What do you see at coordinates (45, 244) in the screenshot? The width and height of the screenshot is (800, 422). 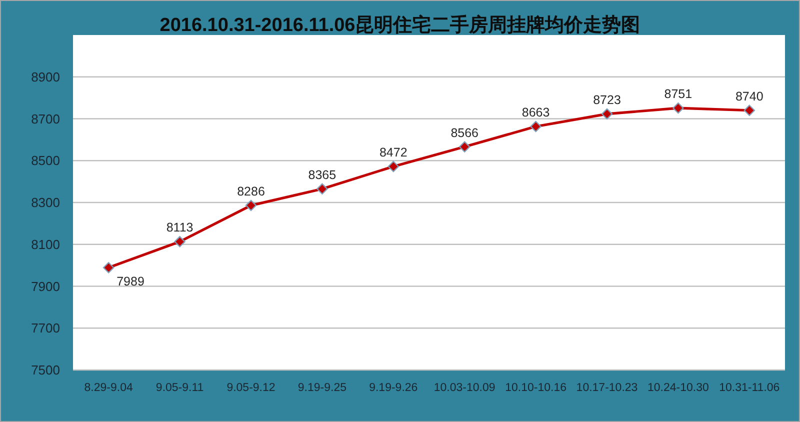 I see `y-tick-label: 8100` at bounding box center [45, 244].